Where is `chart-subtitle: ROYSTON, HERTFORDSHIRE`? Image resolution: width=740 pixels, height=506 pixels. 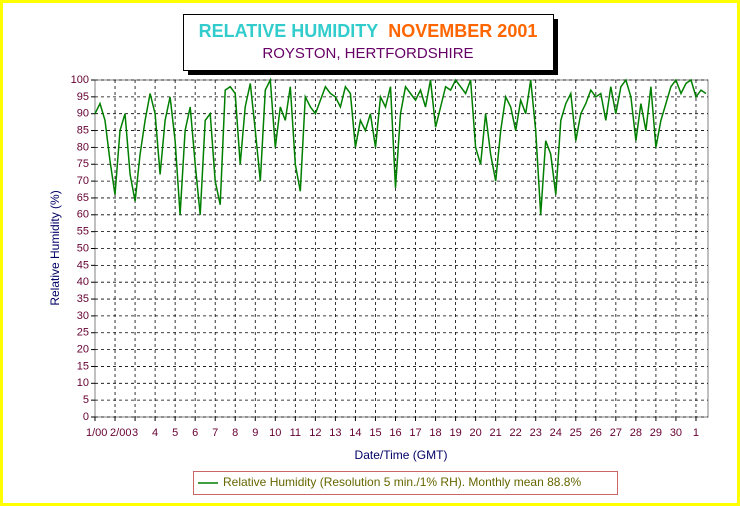
chart-subtitle: ROYSTON, HERTFORDSHIRE is located at coordinates (367, 53).